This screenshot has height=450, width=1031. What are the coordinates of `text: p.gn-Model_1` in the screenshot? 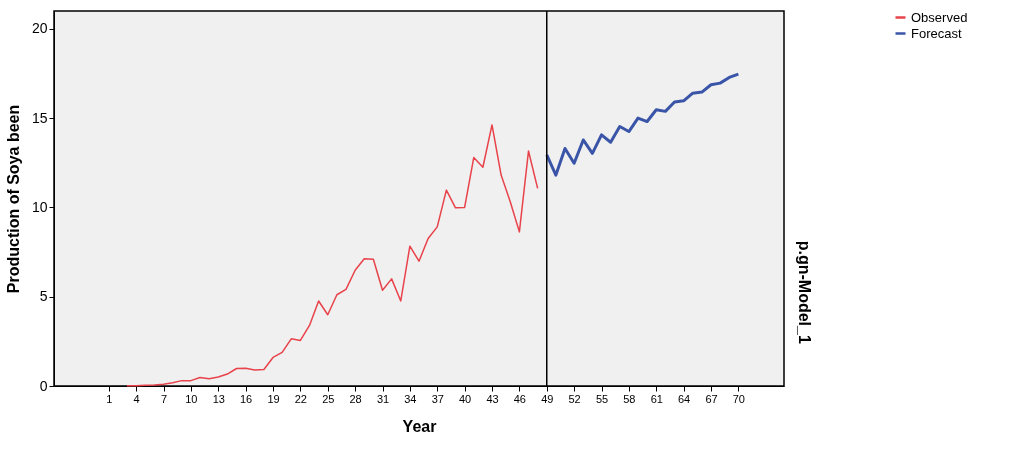 It's located at (804, 292).